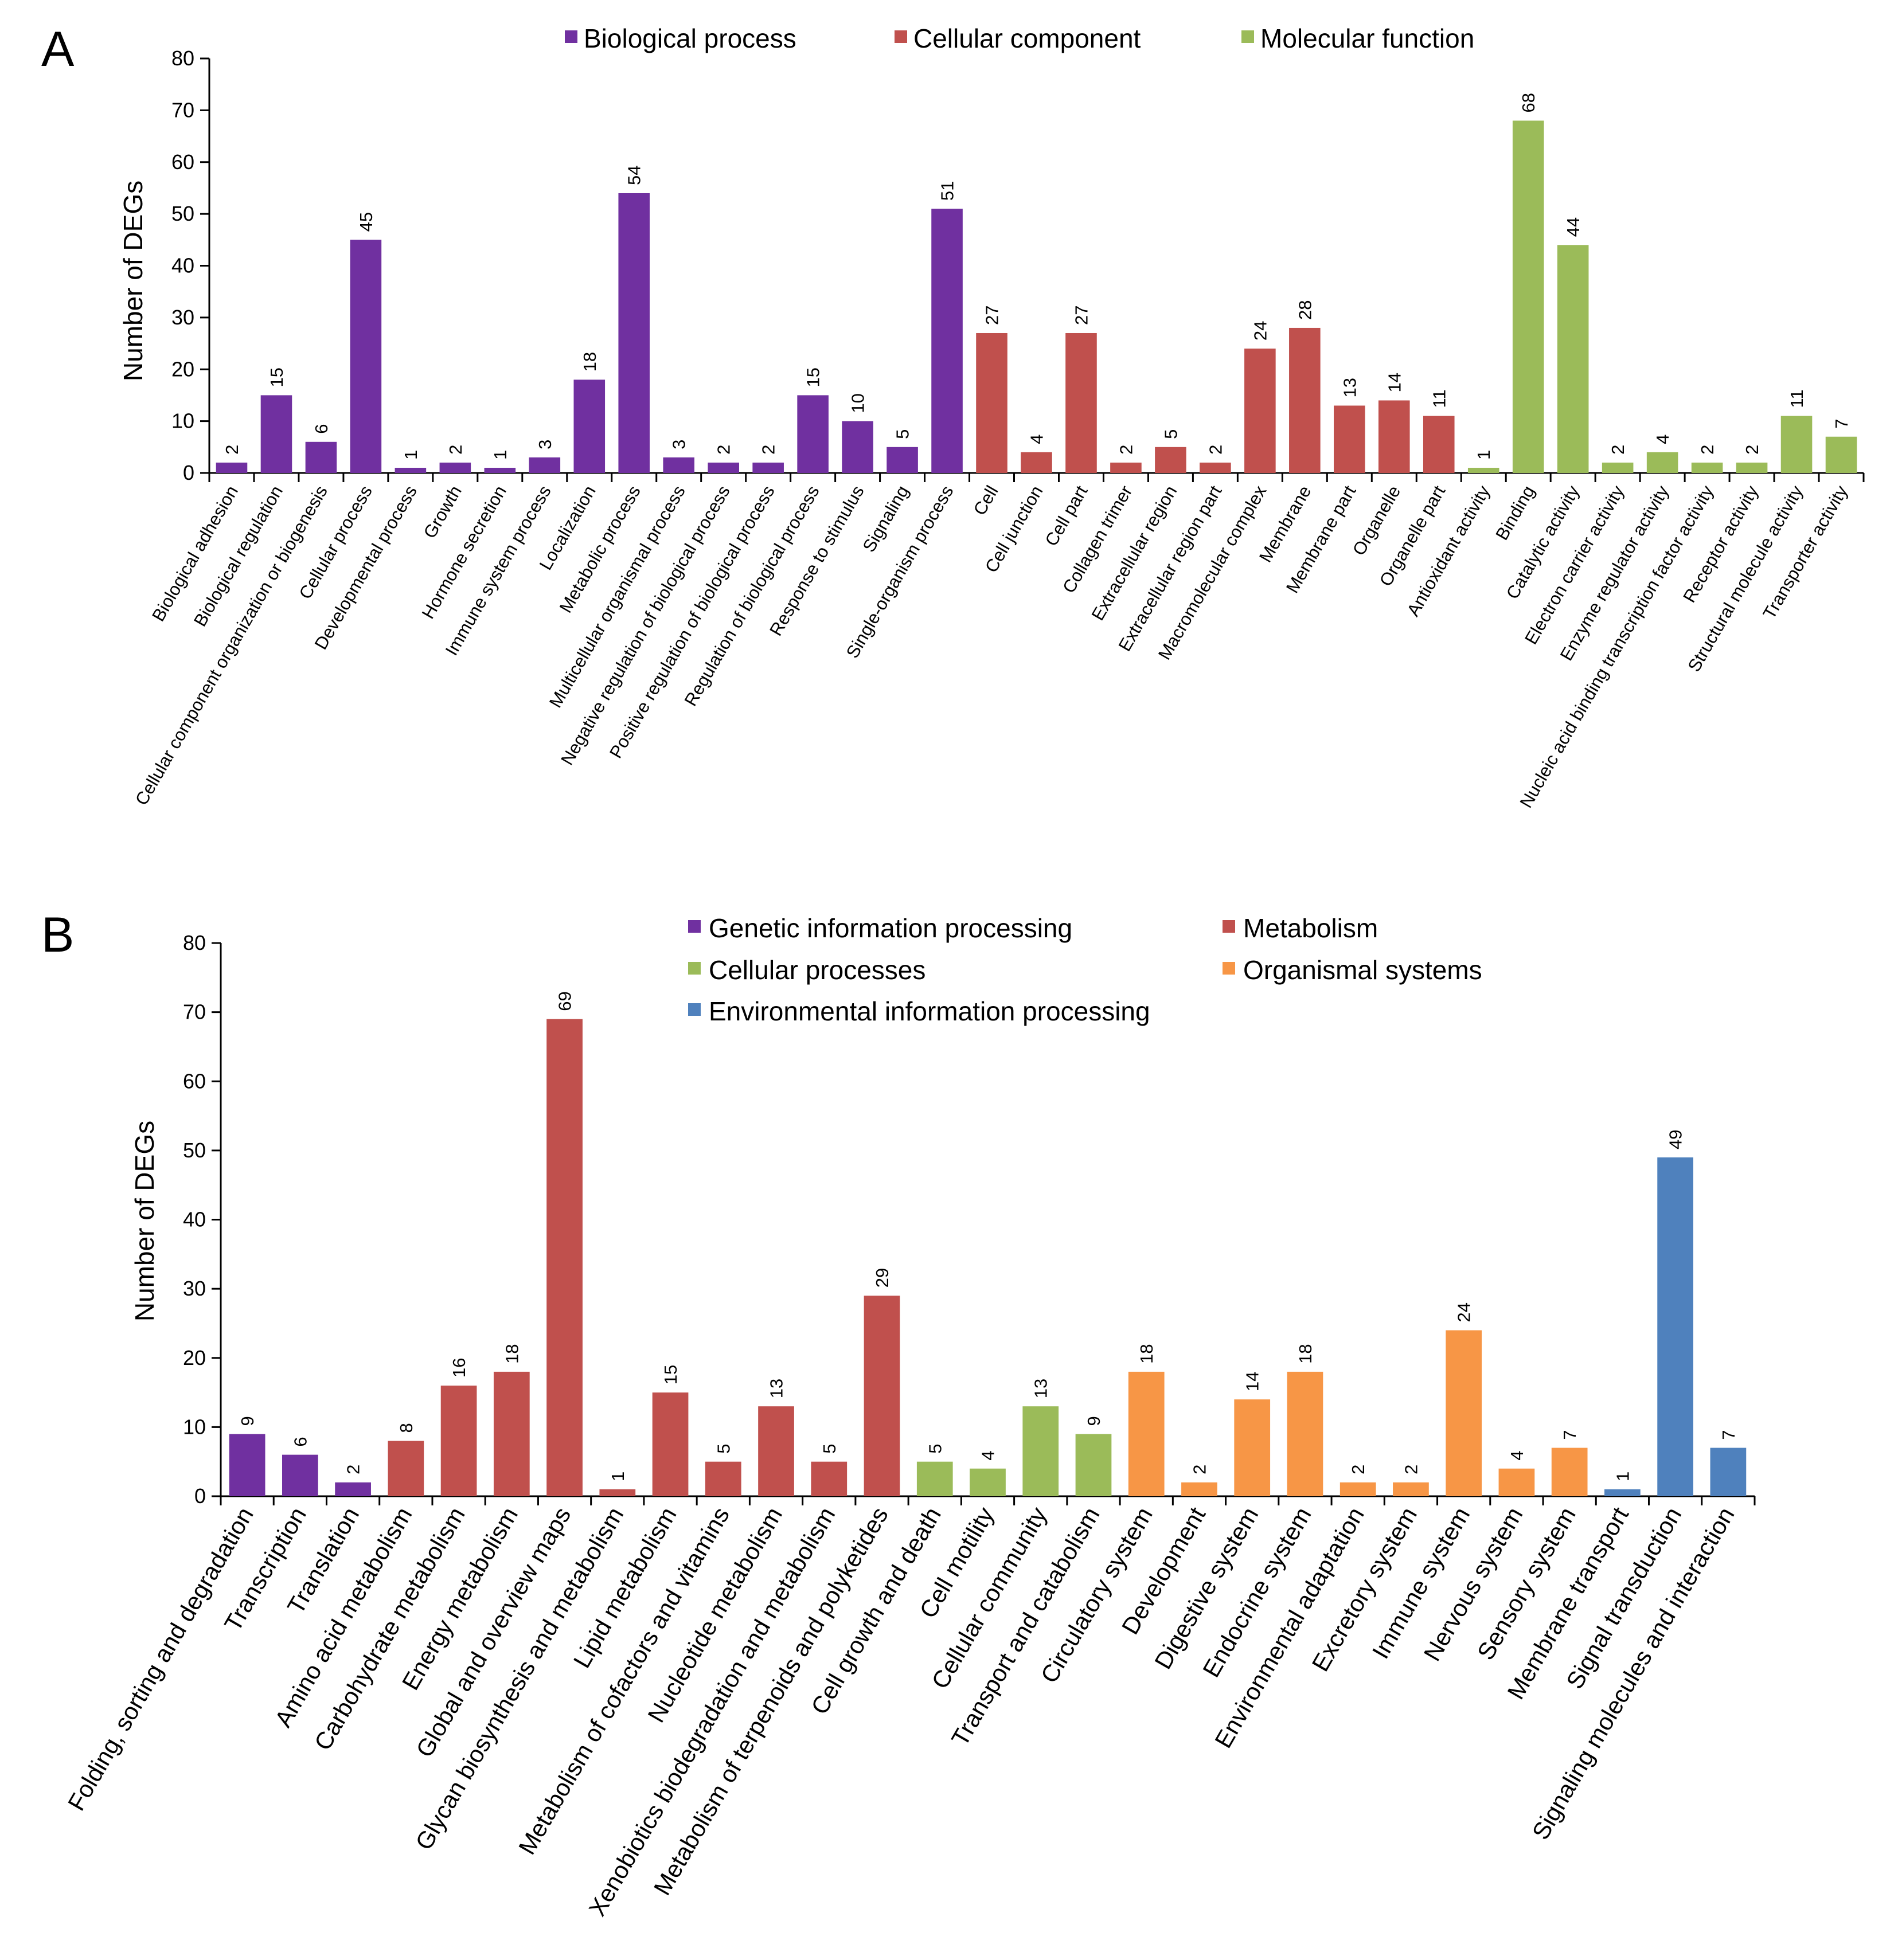  I want to click on bar-membrane-transport, so click(1622, 1492).